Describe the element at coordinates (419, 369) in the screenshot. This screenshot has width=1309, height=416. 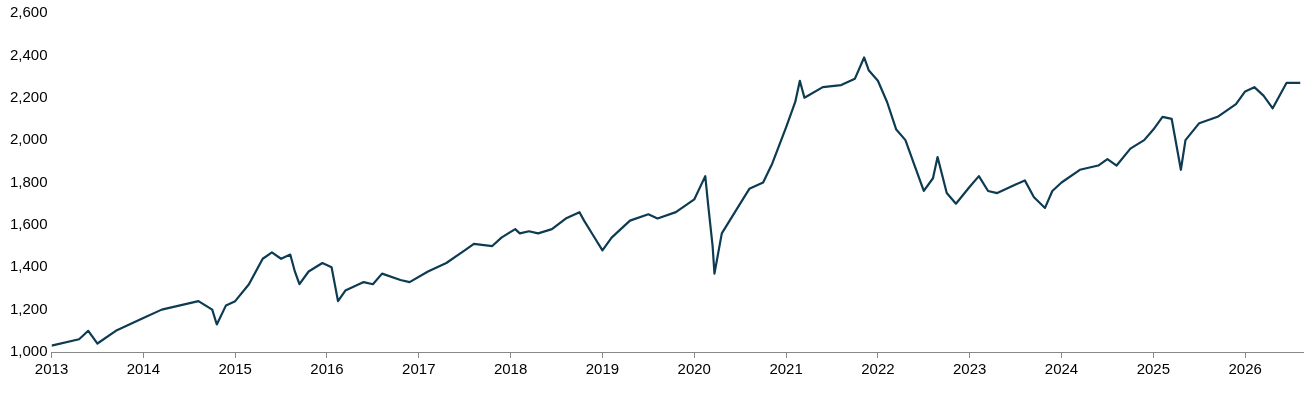
I see `x-tick-label: 2017` at that location.